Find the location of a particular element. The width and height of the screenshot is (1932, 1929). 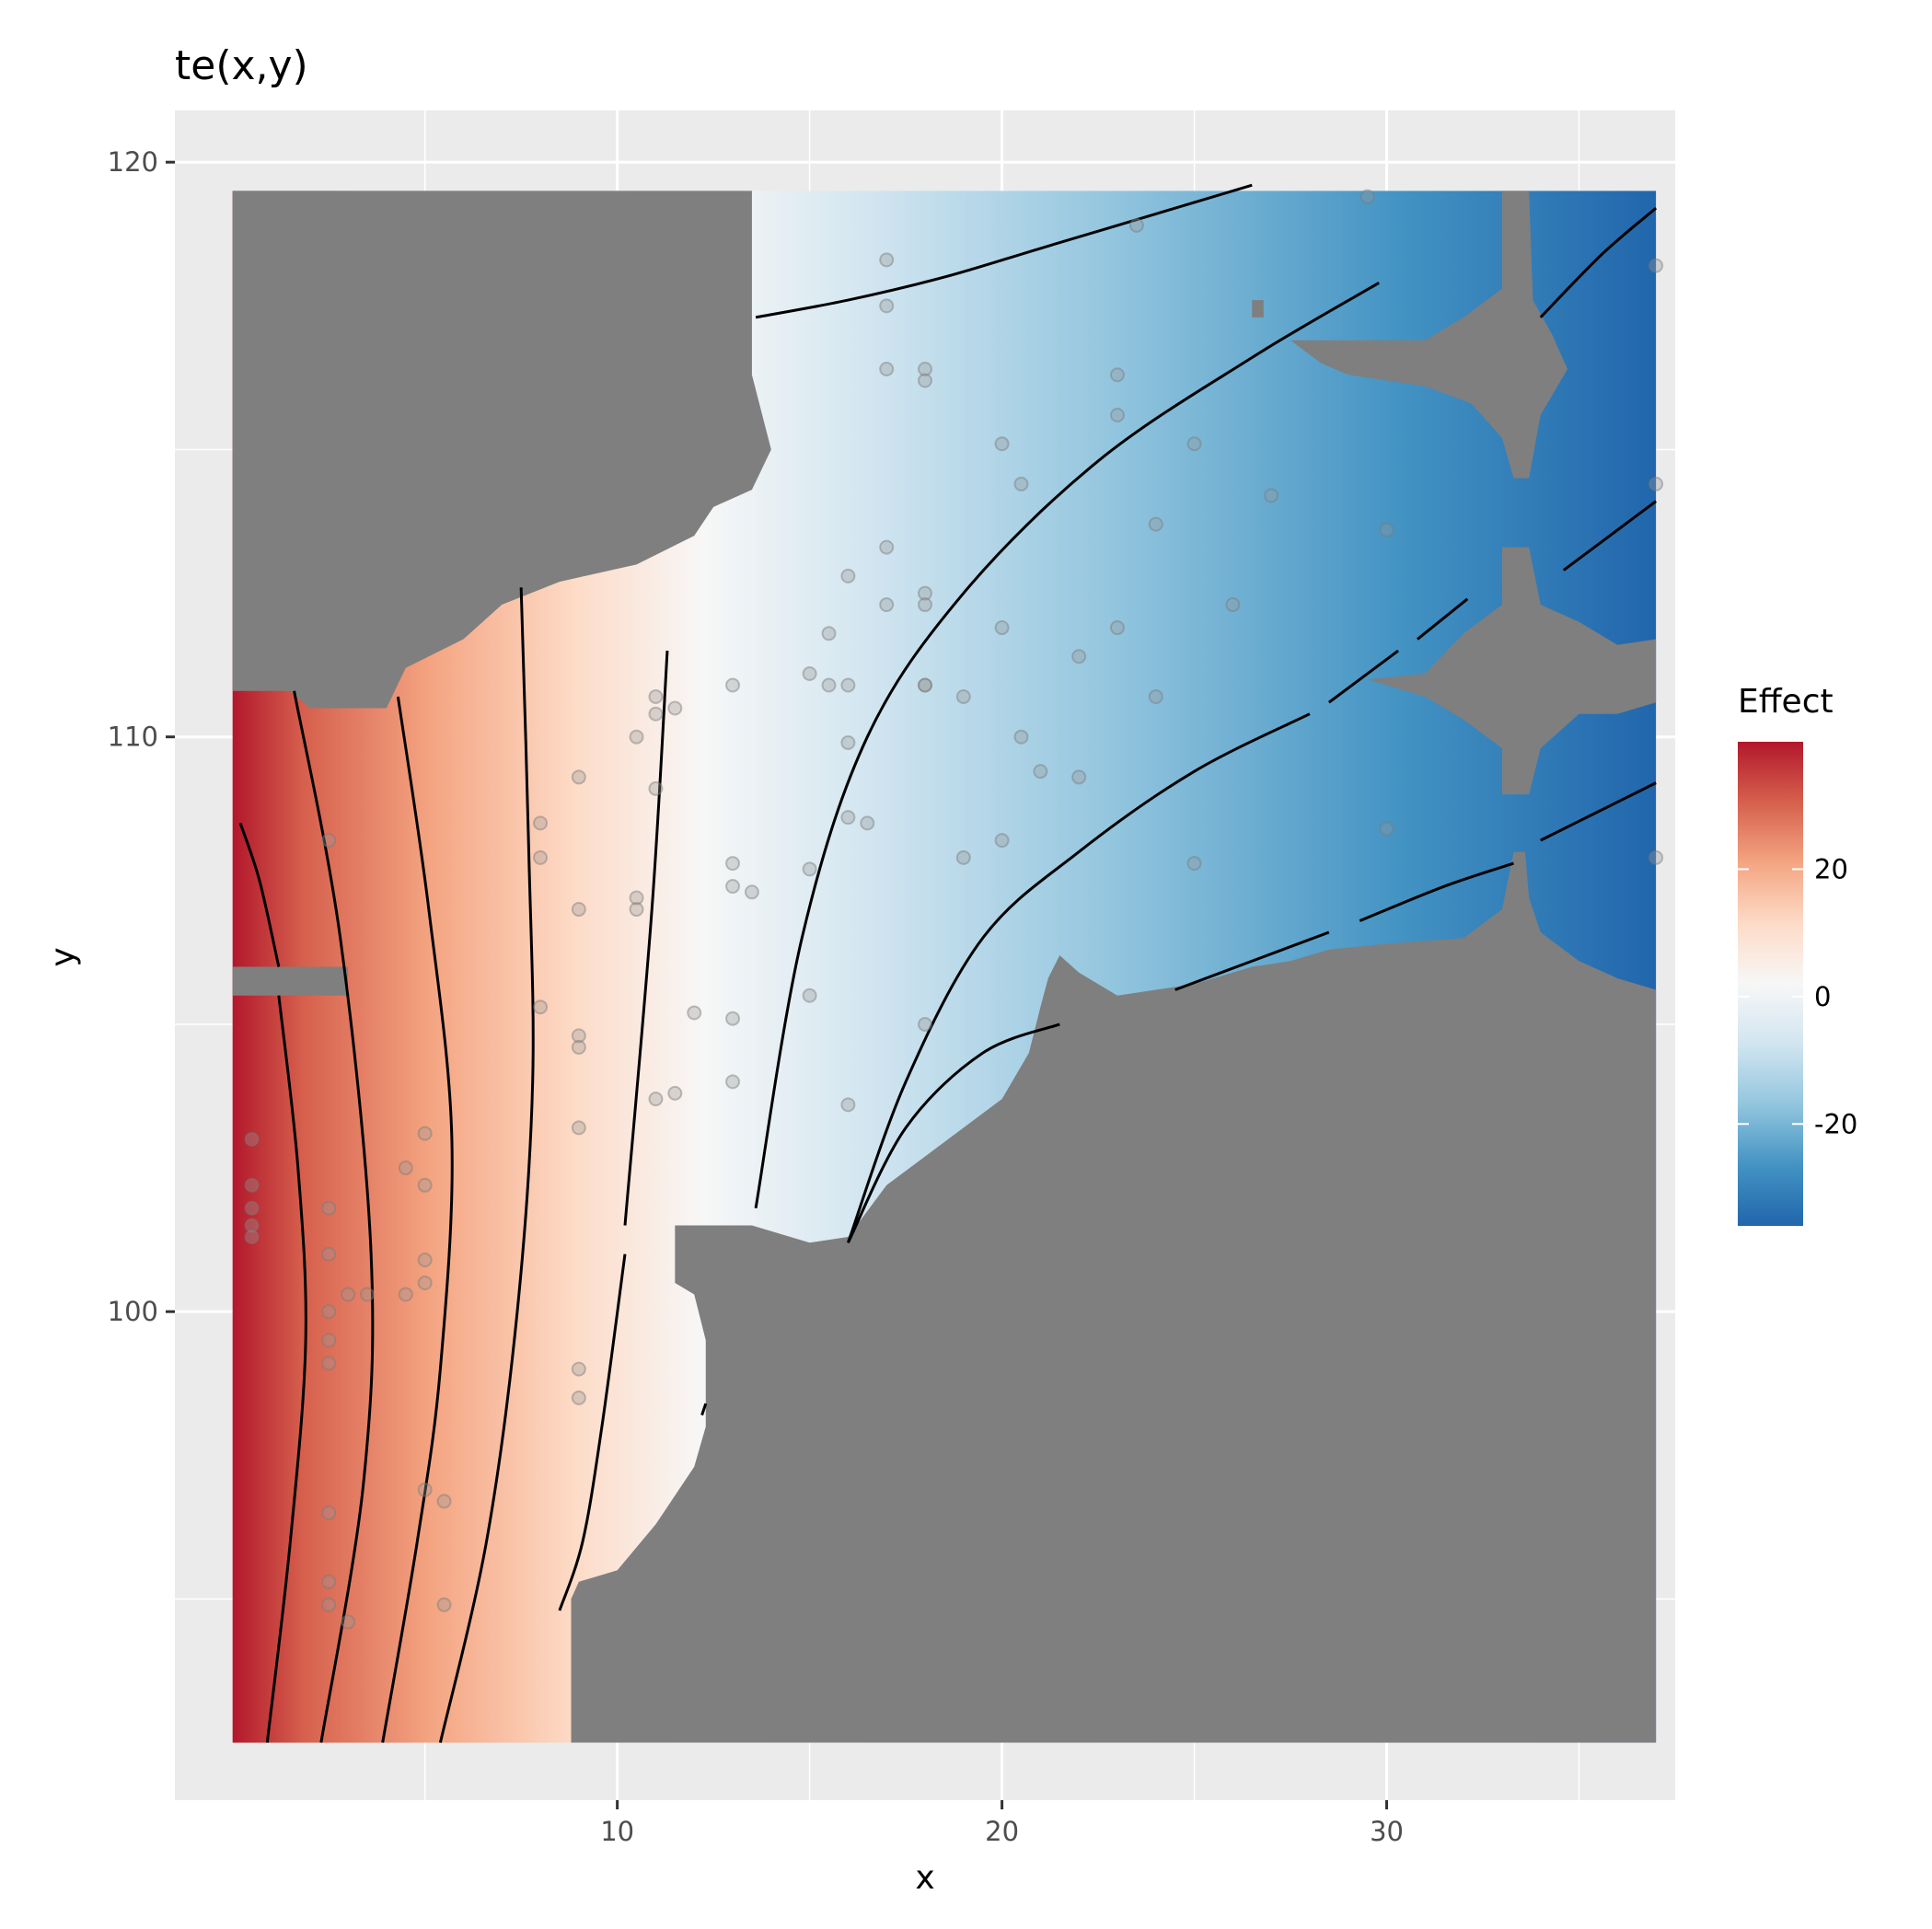

y-tick-label: 120 is located at coordinates (133, 162).